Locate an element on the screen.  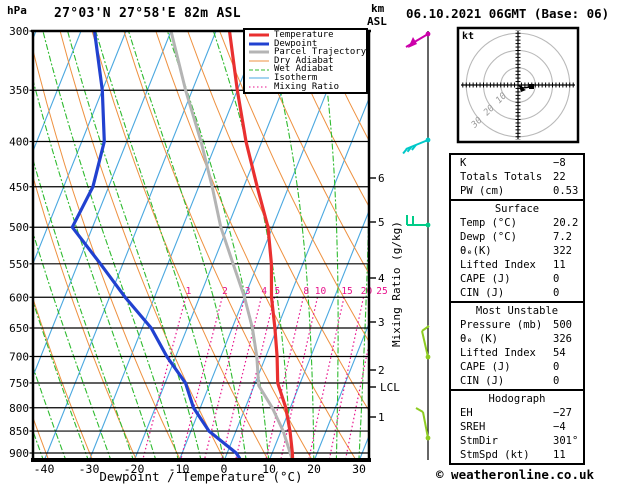
legend-item: Isotherm is located at coordinates (307, 78).